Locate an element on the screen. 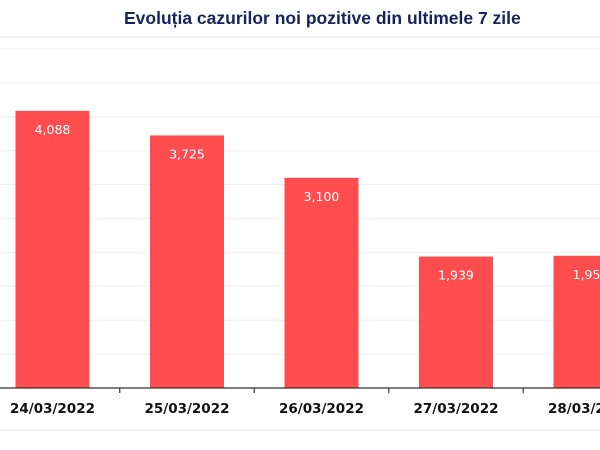 The image size is (600, 450). data-label: 1,950 is located at coordinates (586, 274).